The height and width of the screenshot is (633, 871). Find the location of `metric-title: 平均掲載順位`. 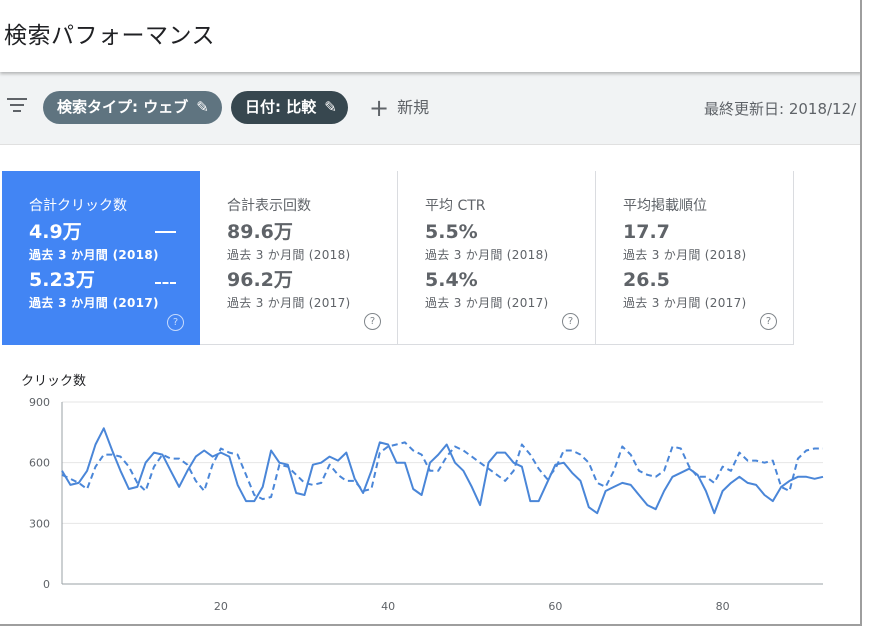

metric-title: 平均掲載順位 is located at coordinates (665, 206).